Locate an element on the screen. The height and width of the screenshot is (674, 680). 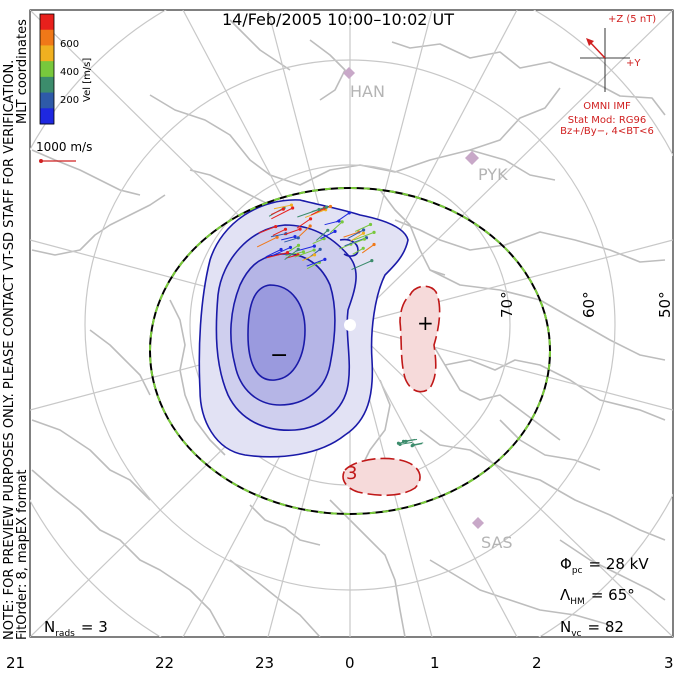
contour-label: 3 is located at coordinates (351, 473).